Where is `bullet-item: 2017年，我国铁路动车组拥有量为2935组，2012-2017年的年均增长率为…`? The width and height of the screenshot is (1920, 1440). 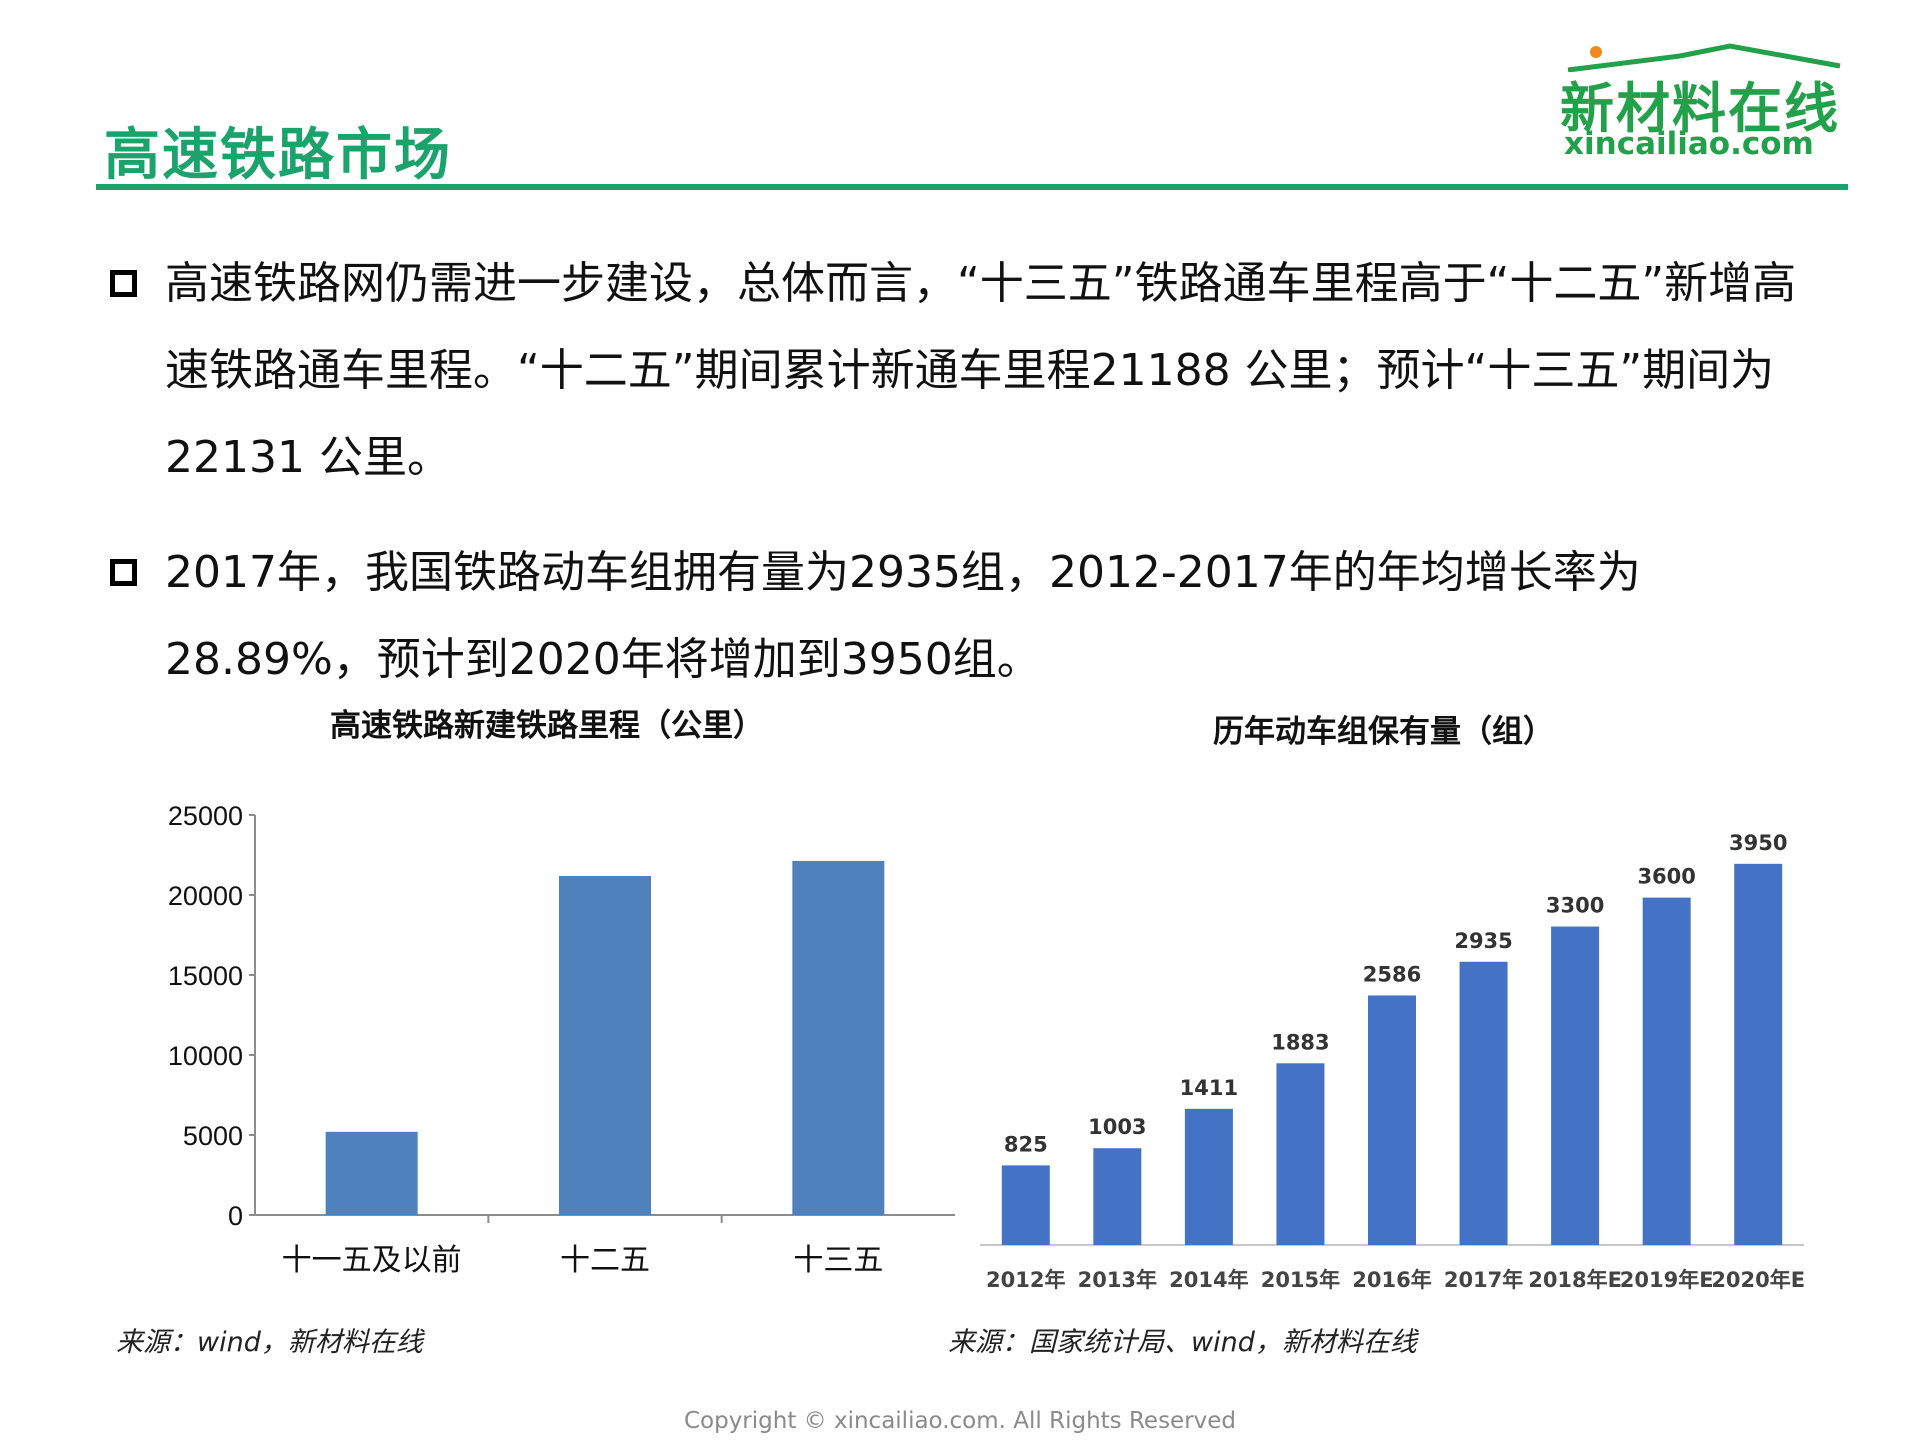 bullet-item: 2017年，我国铁路动车组拥有量为2935组，2012-2017年的年均增长率为… is located at coordinates (970, 616).